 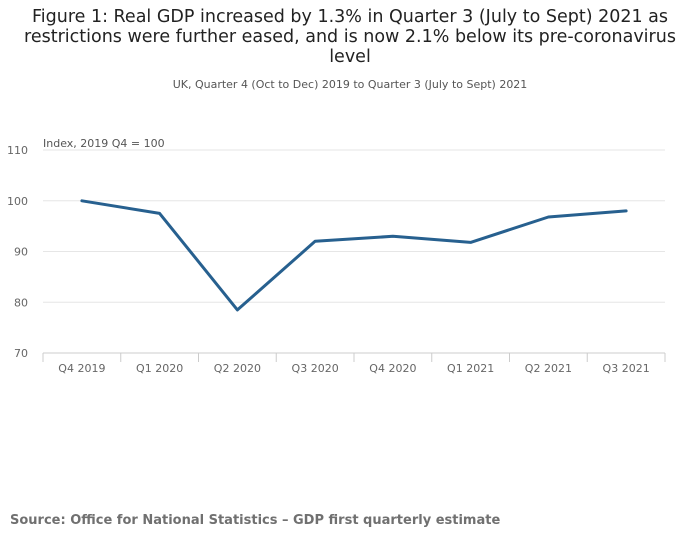 What do you see at coordinates (17, 150) in the screenshot?
I see `y-tick-label: 110` at bounding box center [17, 150].